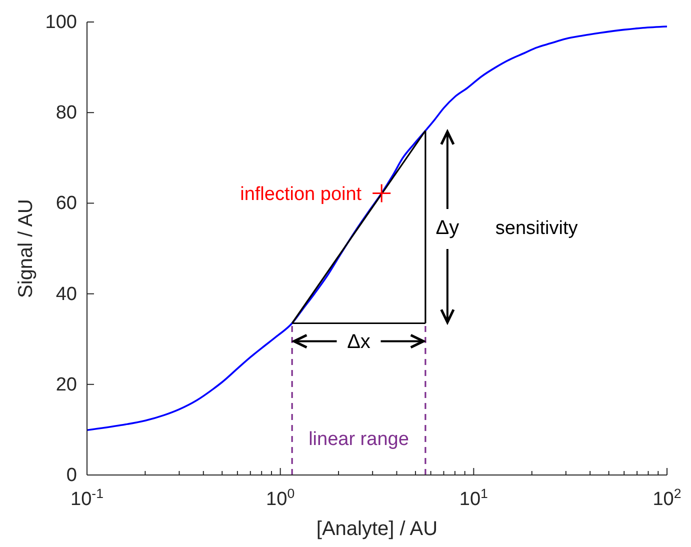 This screenshot has height=547, width=691. Describe the element at coordinates (358, 439) in the screenshot. I see `annotation: linear range` at that location.